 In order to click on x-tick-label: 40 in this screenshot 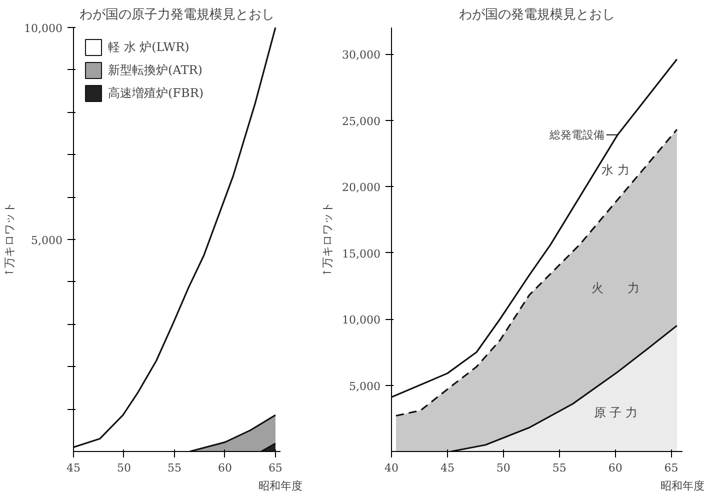, I will do `click(391, 468)`.